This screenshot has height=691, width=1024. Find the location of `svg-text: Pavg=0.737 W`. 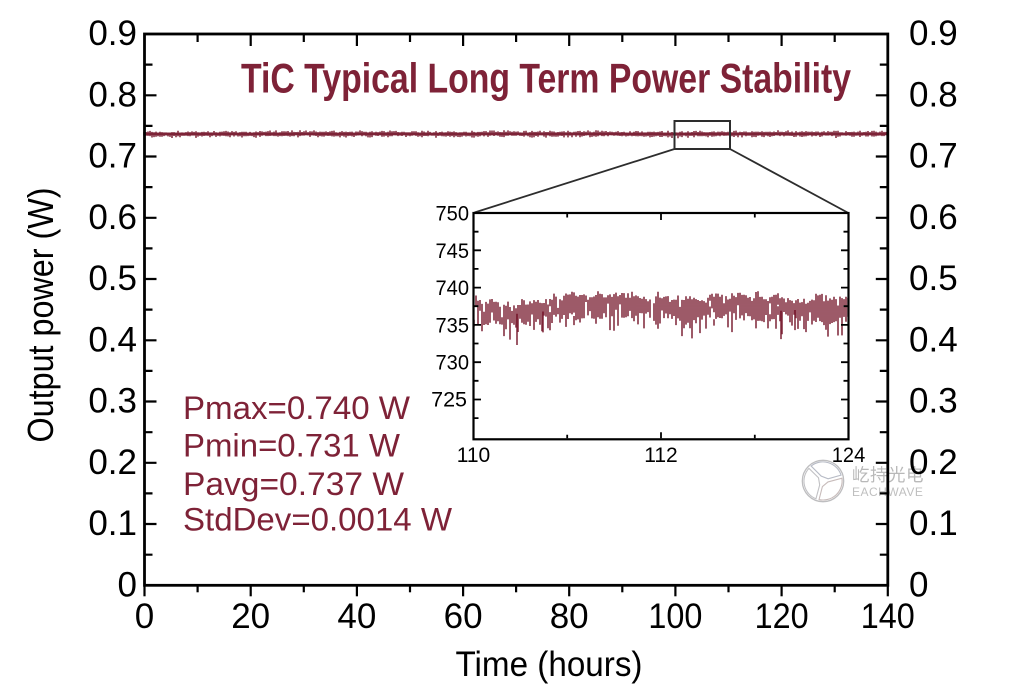

svg-text: Pavg=0.737 W is located at coordinates (294, 484).